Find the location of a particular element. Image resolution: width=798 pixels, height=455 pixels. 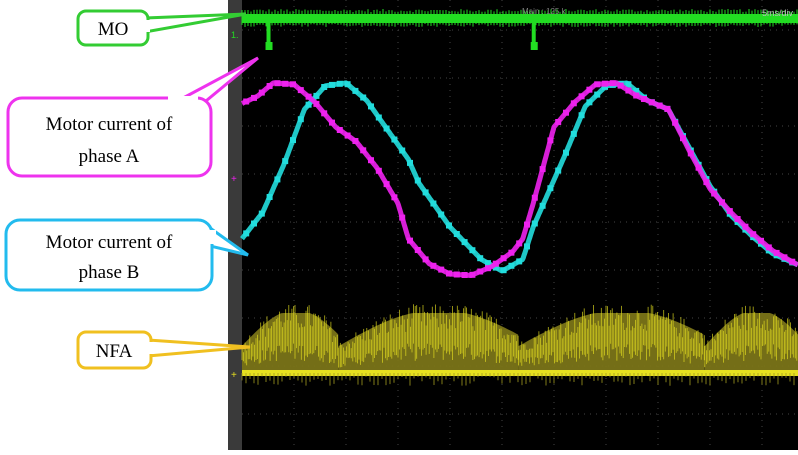

callout-phase-b-joint is located at coordinates (211, 237).